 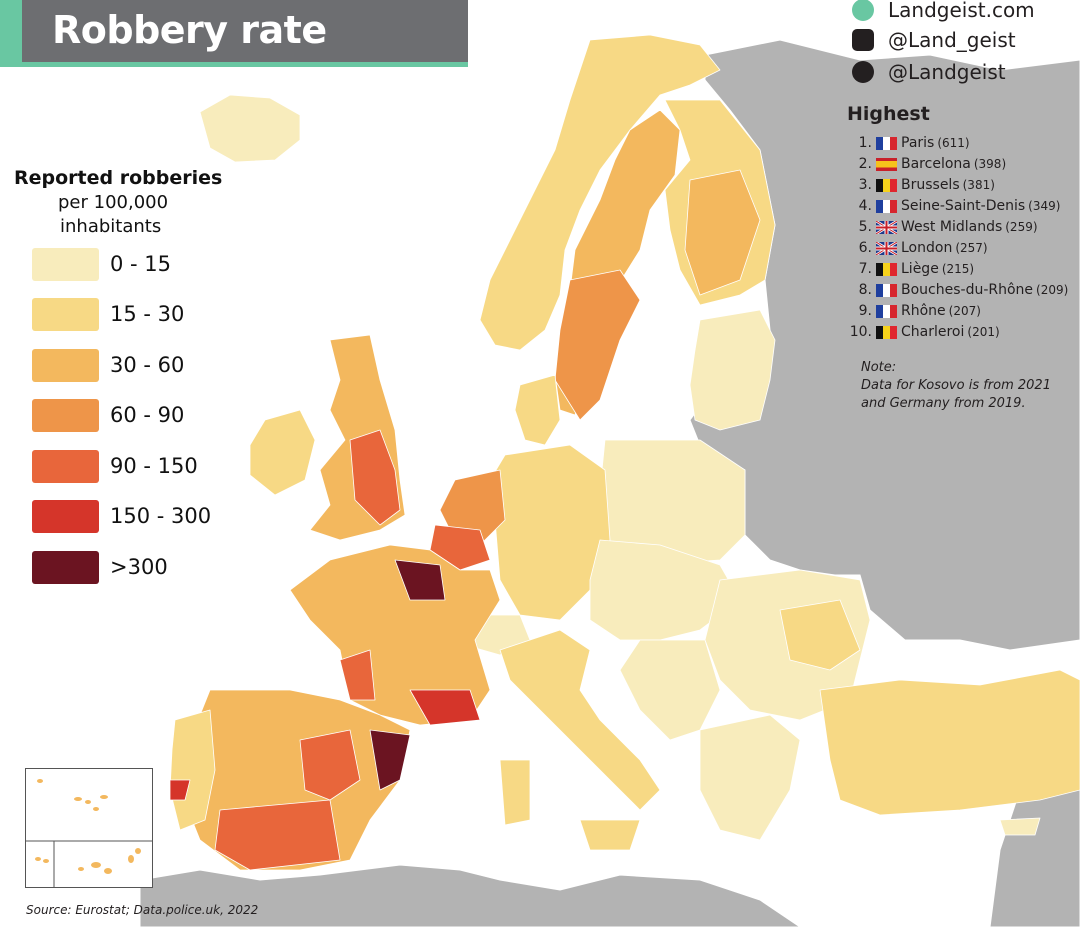 What do you see at coordinates (953, 143) in the screenshot?
I see `highest-value: (611)` at bounding box center [953, 143].